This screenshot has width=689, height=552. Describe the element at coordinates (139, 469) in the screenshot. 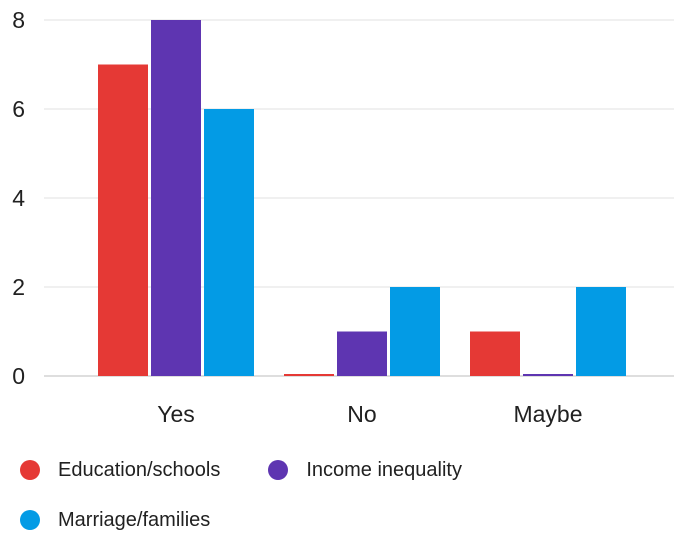

I see `legend-label: Education/schools` at that location.